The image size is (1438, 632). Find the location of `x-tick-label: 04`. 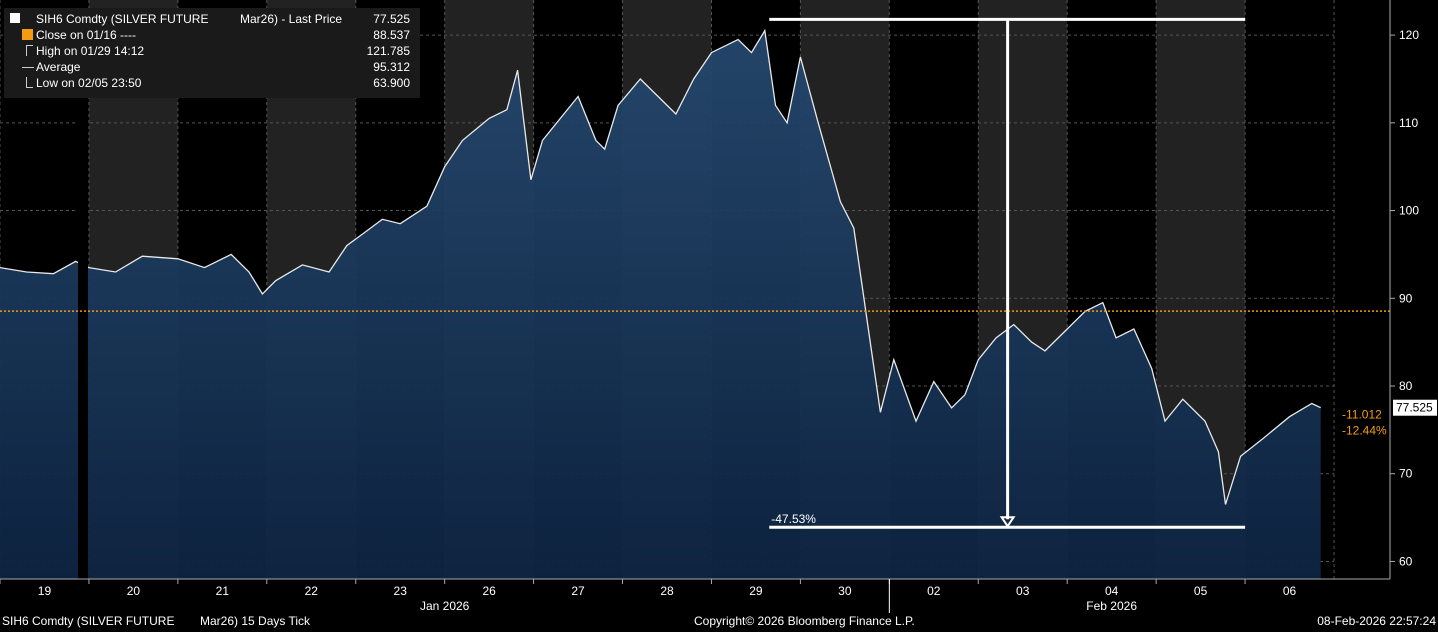

x-tick-label: 04 is located at coordinates (1112, 591).